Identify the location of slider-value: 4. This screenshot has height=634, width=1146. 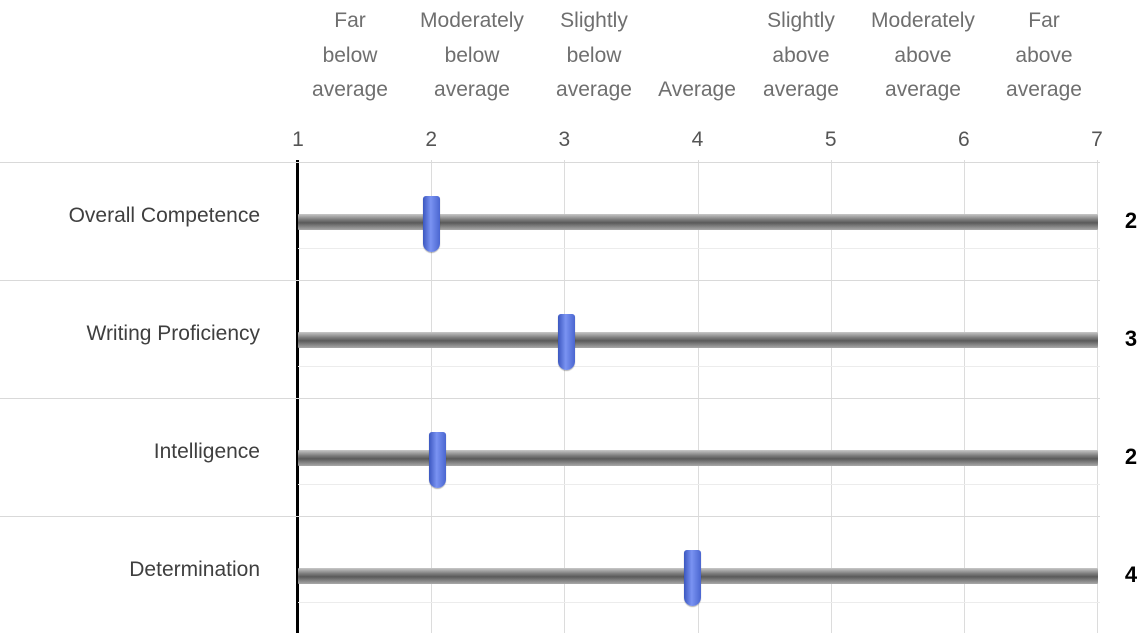
(1131, 574).